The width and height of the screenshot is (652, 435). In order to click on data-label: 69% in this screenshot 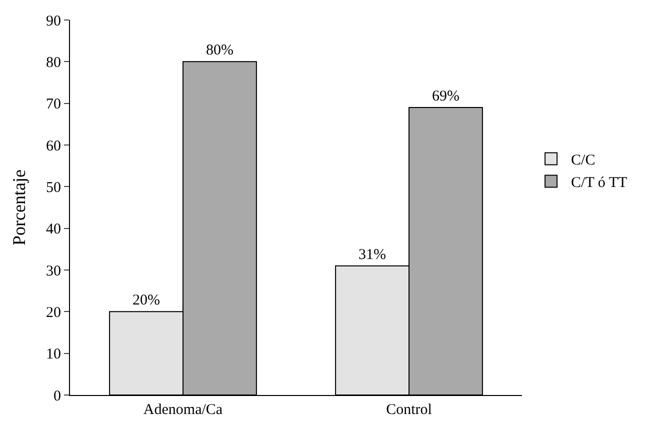, I will do `click(446, 96)`.